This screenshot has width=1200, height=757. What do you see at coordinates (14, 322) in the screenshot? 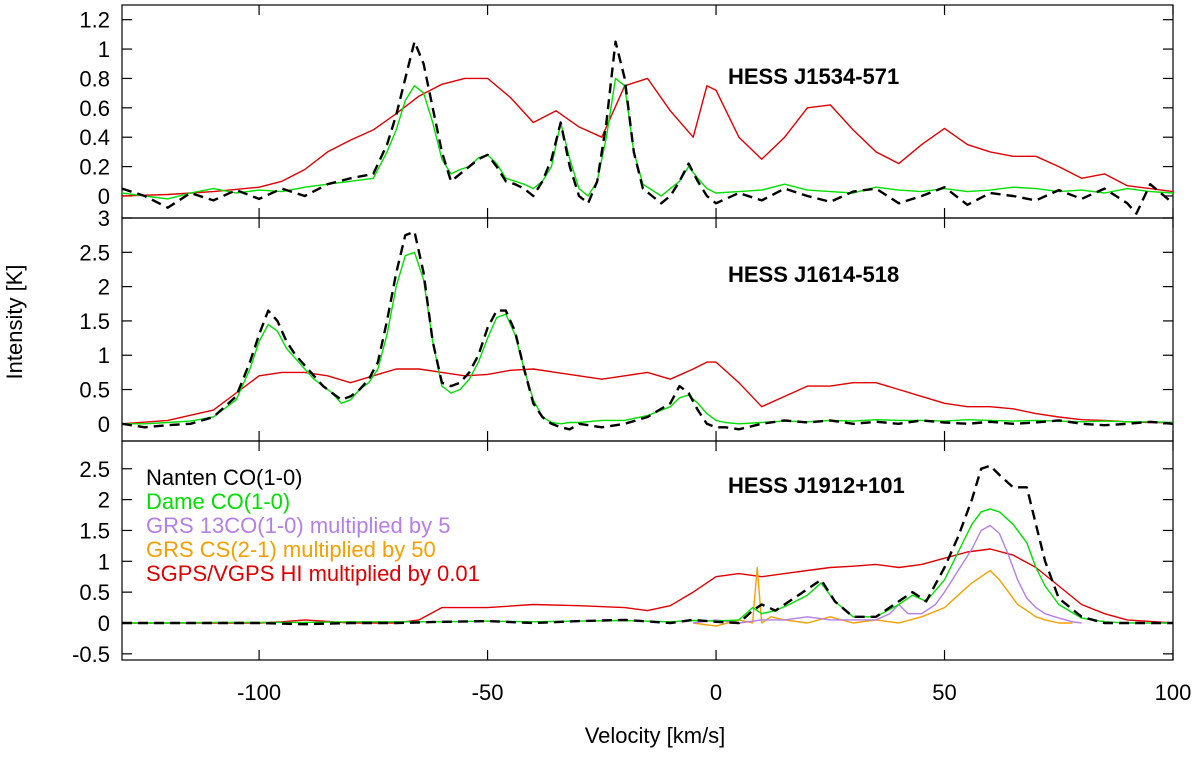
I see `y-axis-label: Intensity [K]` at bounding box center [14, 322].